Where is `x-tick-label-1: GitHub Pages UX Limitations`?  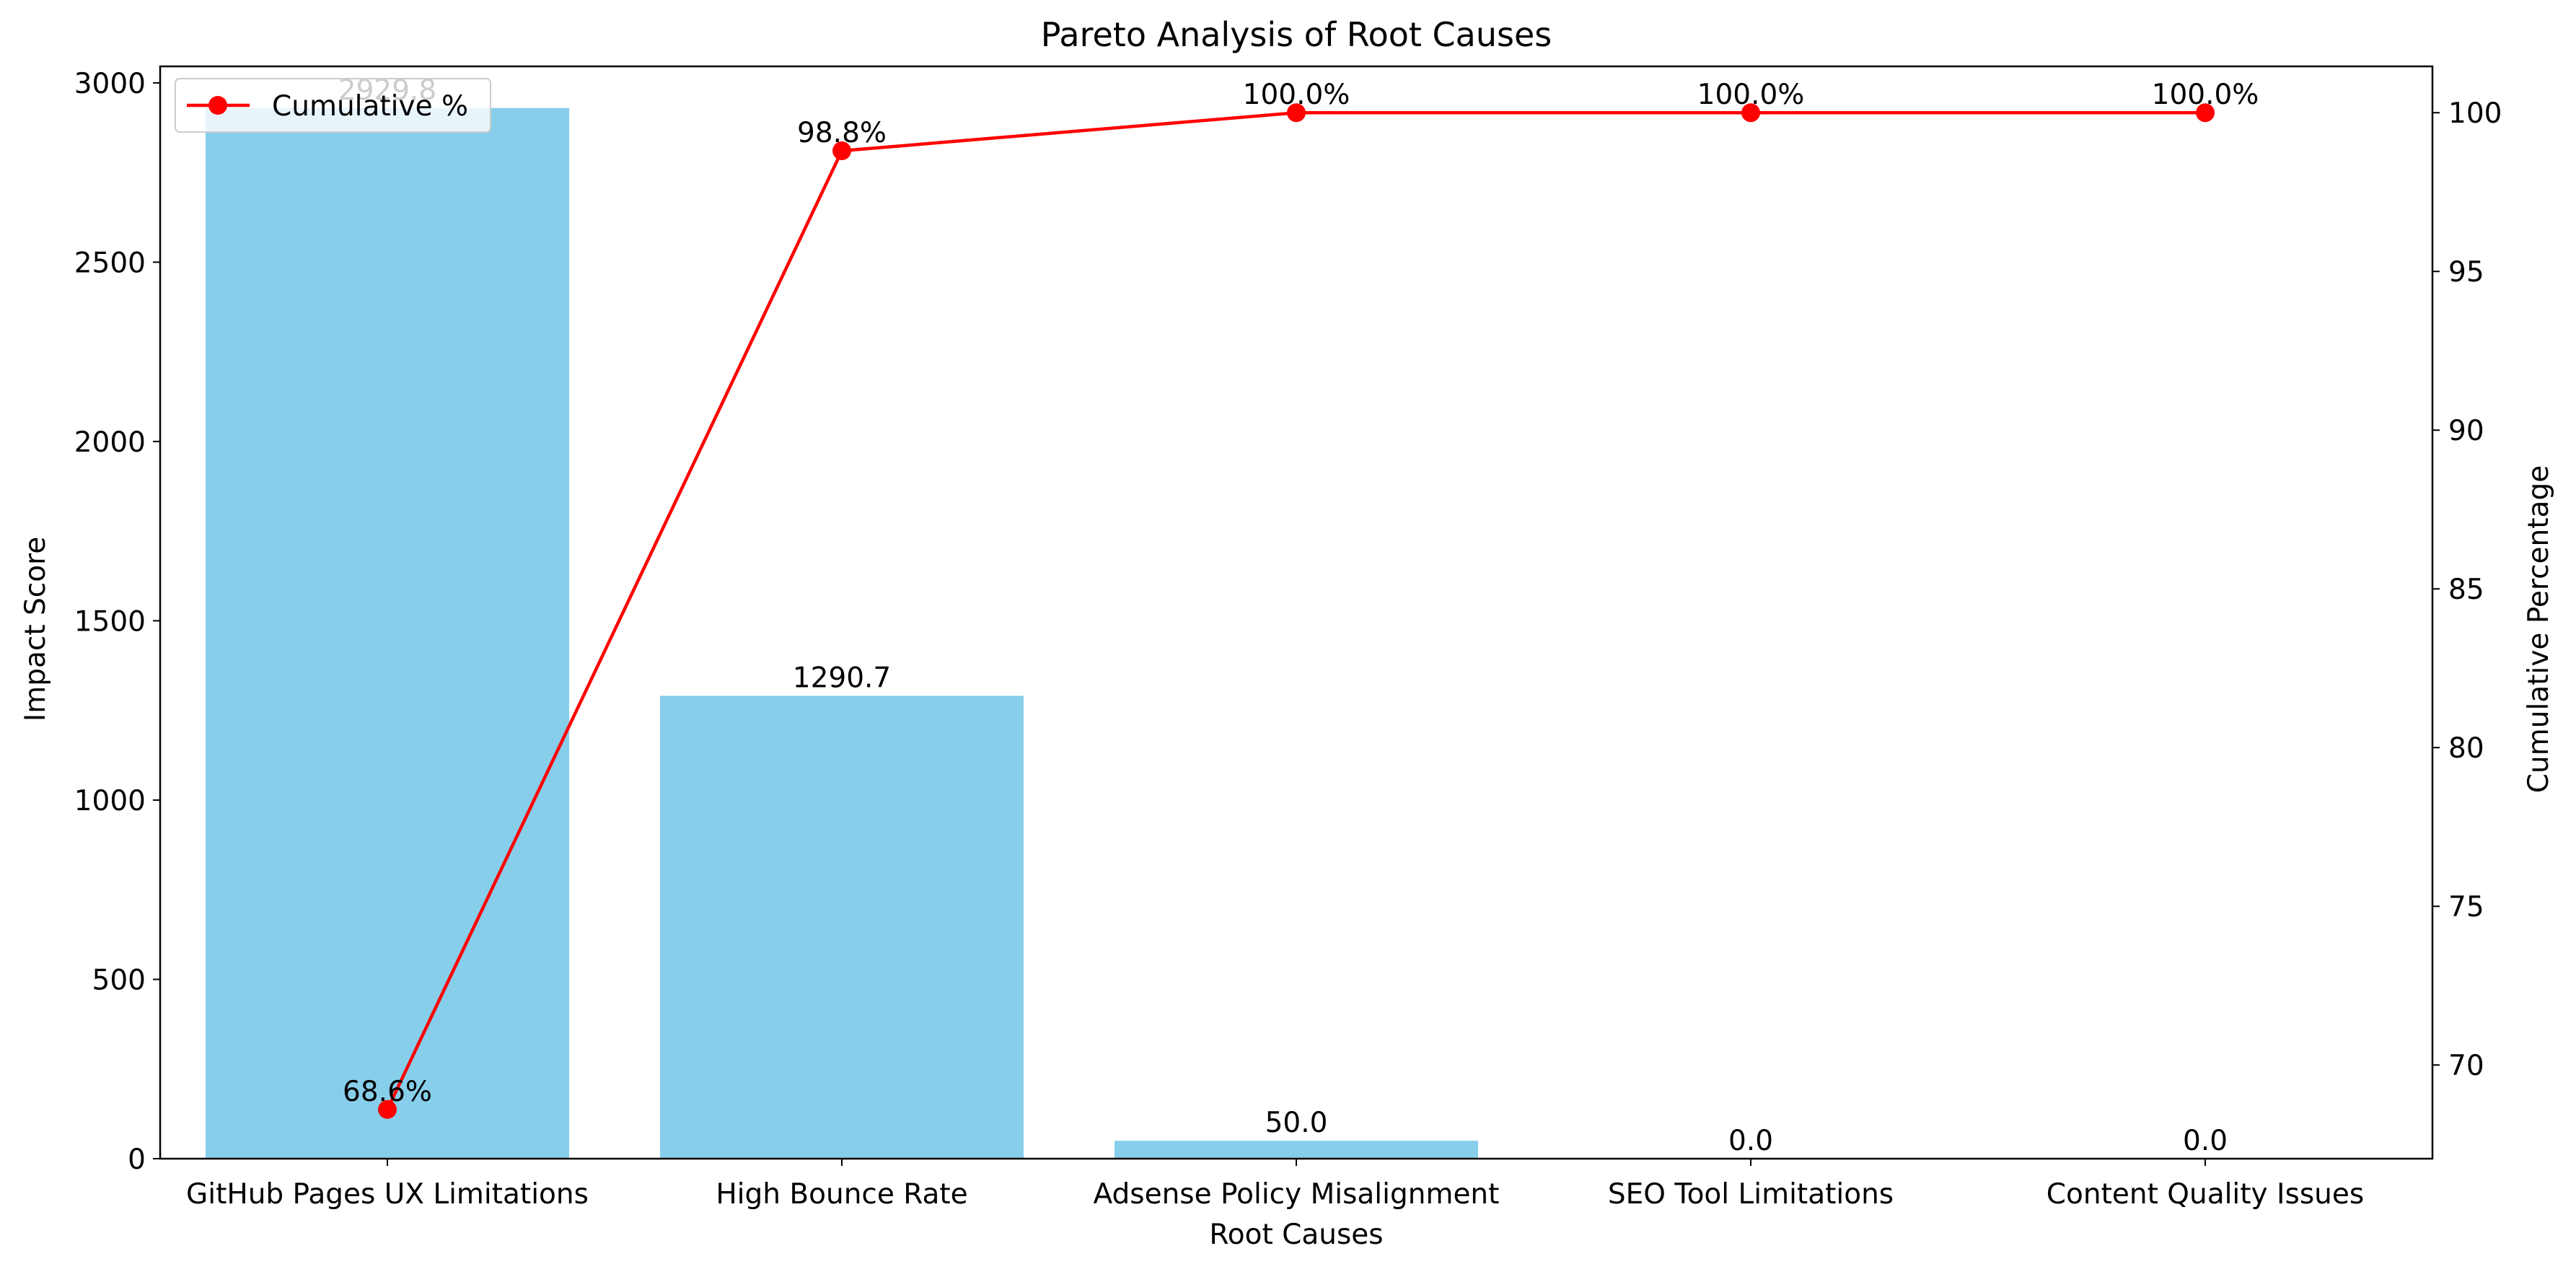
x-tick-label-1: GitHub Pages UX Limitations is located at coordinates (387, 1194).